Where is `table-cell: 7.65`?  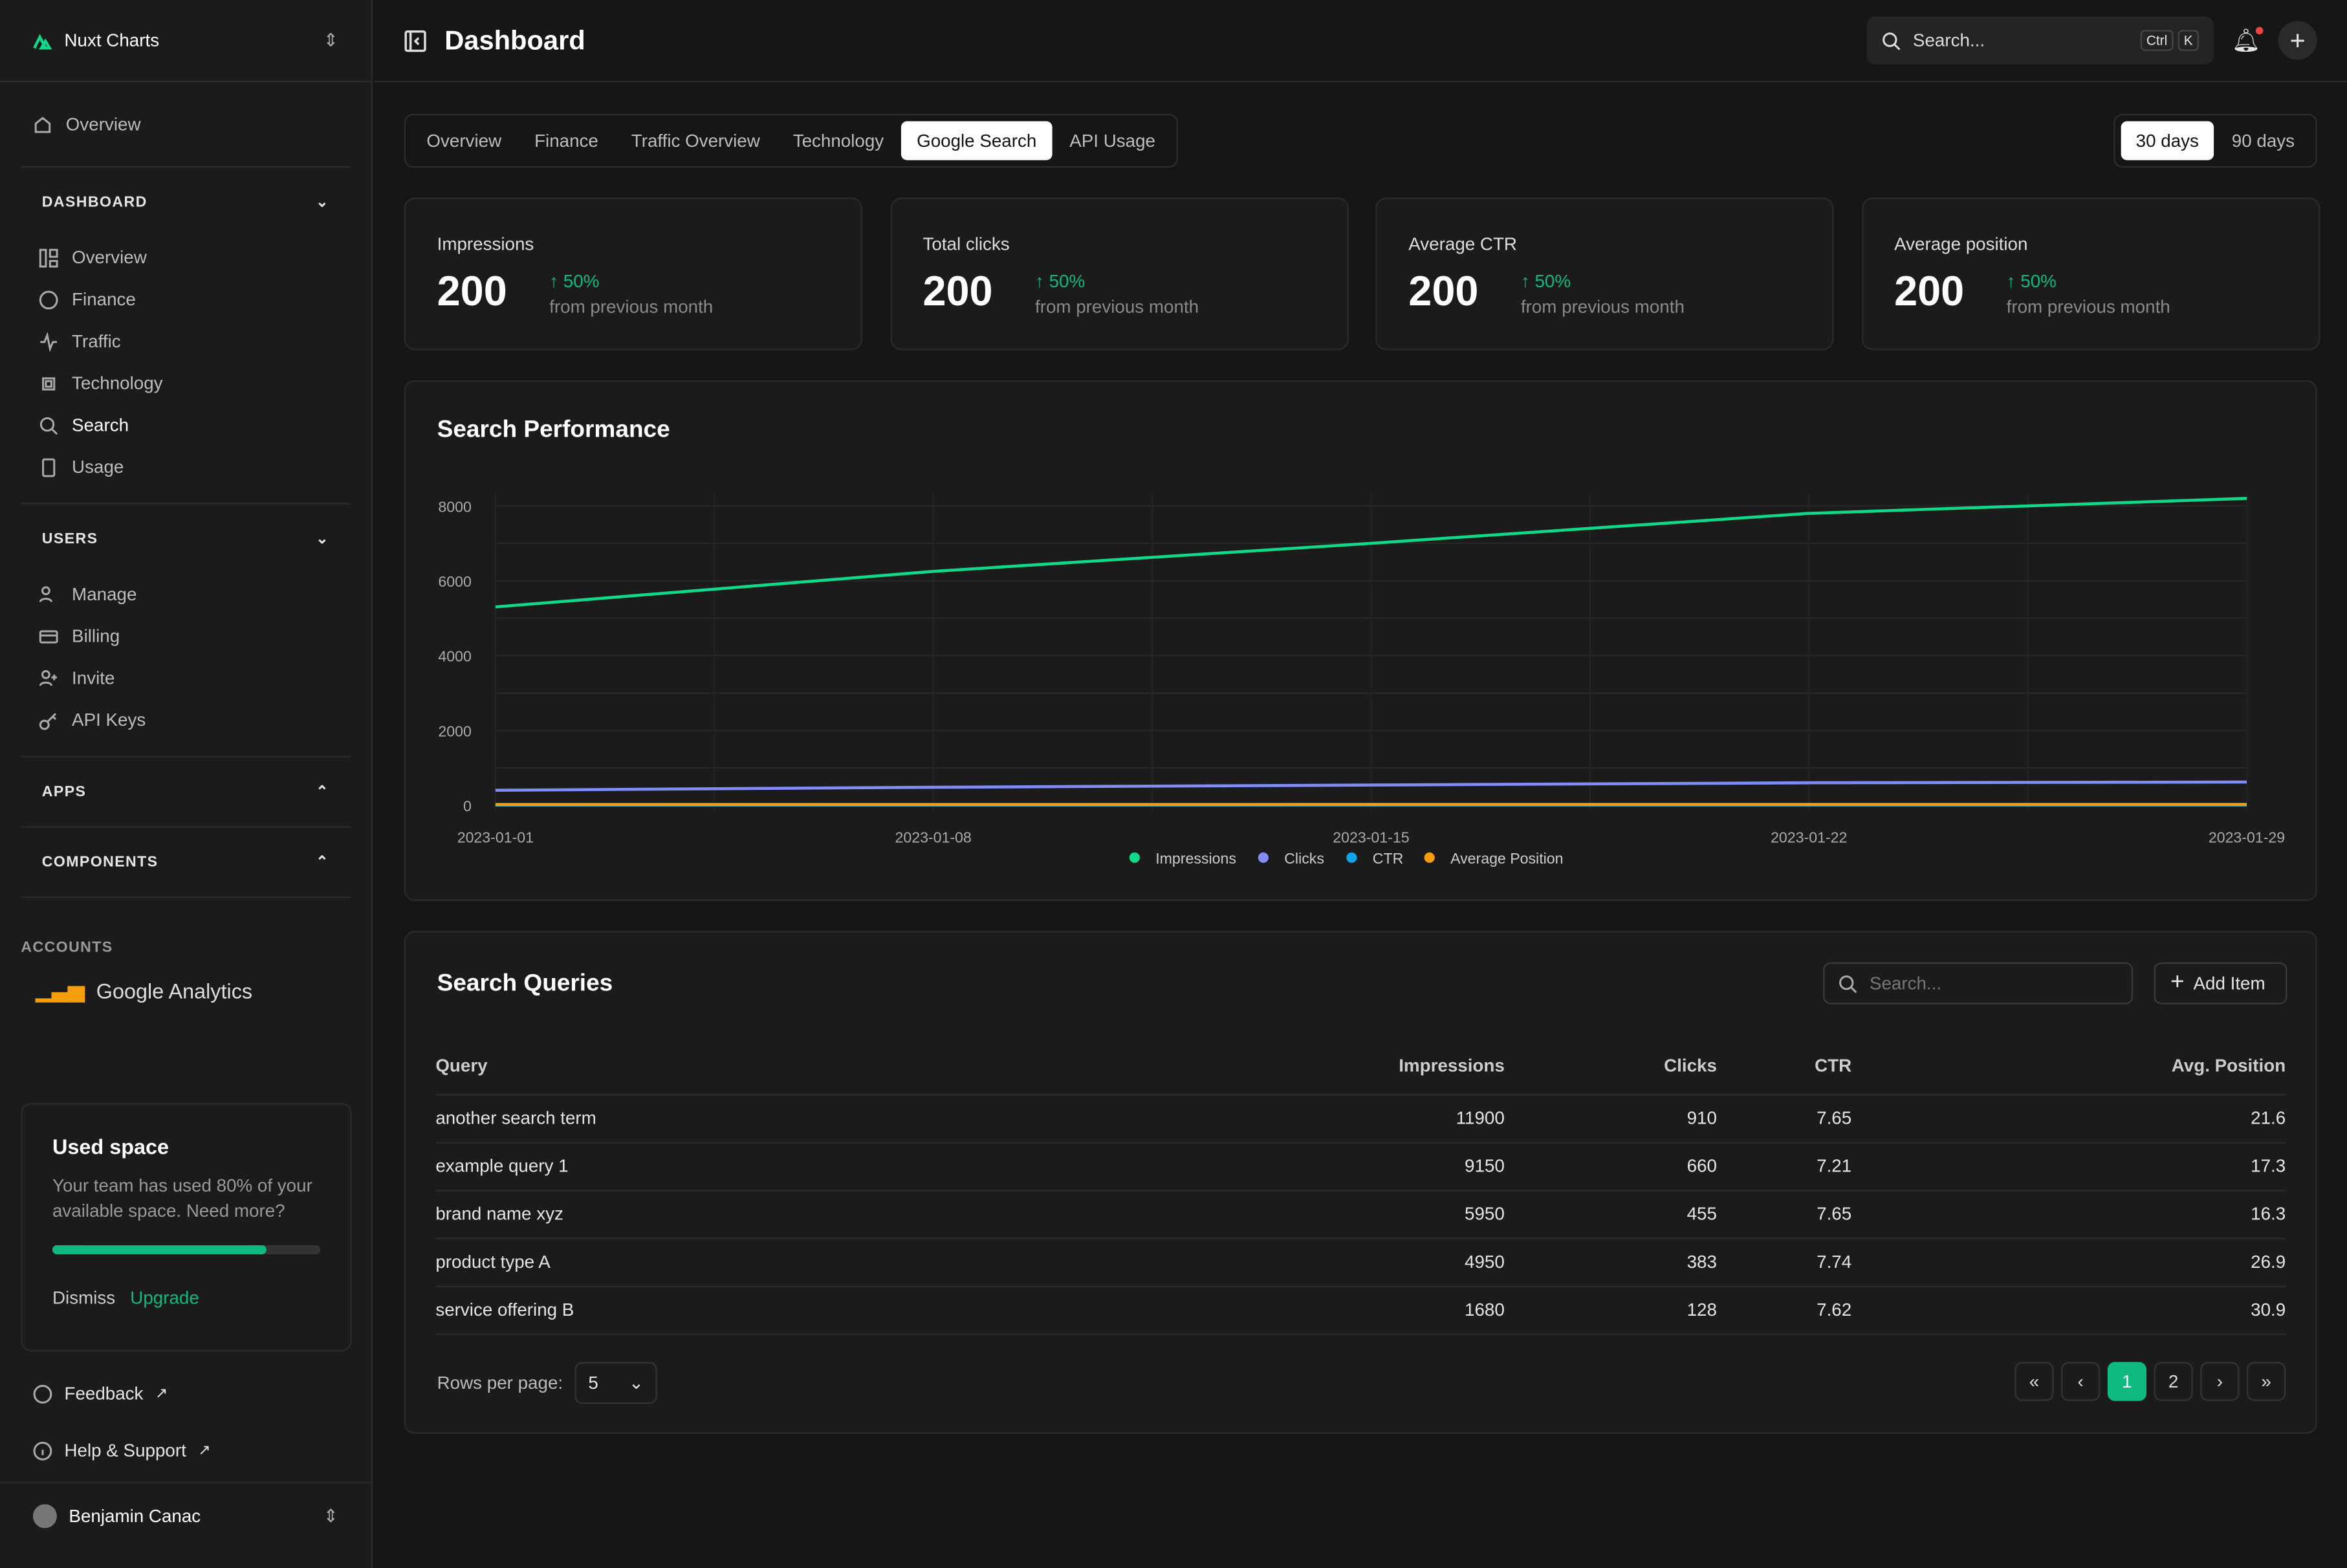
table-cell: 7.65 is located at coordinates (1784, 1118).